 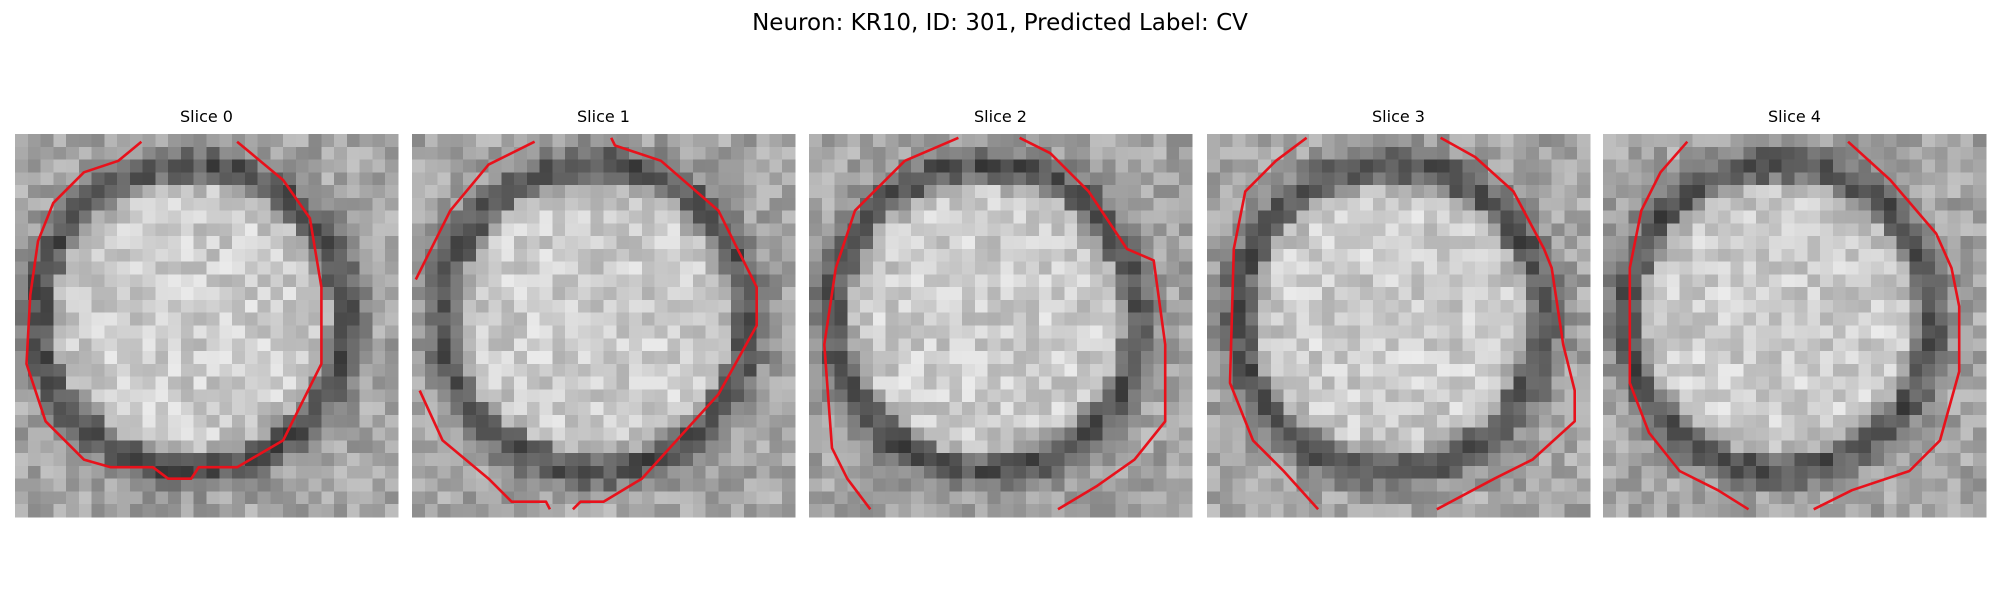 I want to click on slice-panel: Slice 4, so click(x=1795, y=312).